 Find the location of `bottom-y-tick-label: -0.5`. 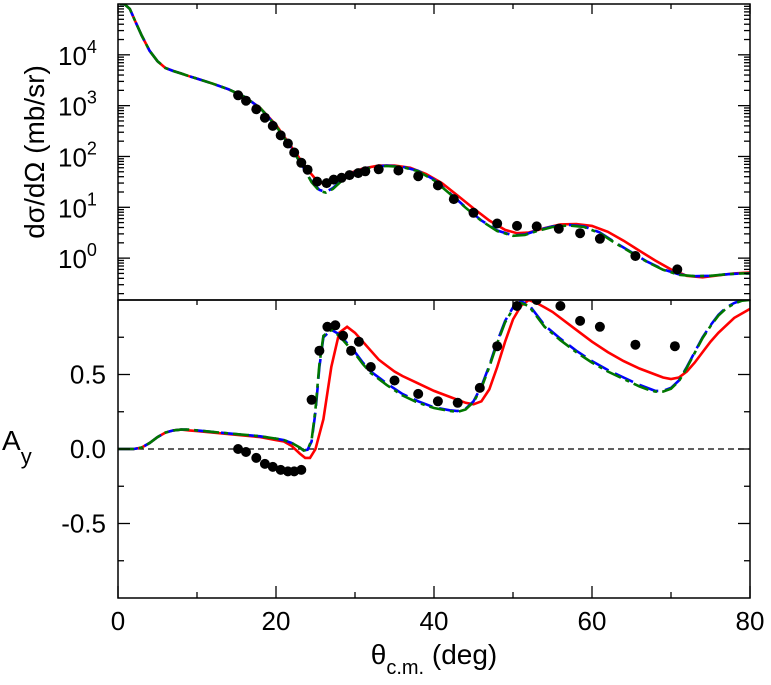

bottom-y-tick-label: -0.5 is located at coordinates (83, 524).